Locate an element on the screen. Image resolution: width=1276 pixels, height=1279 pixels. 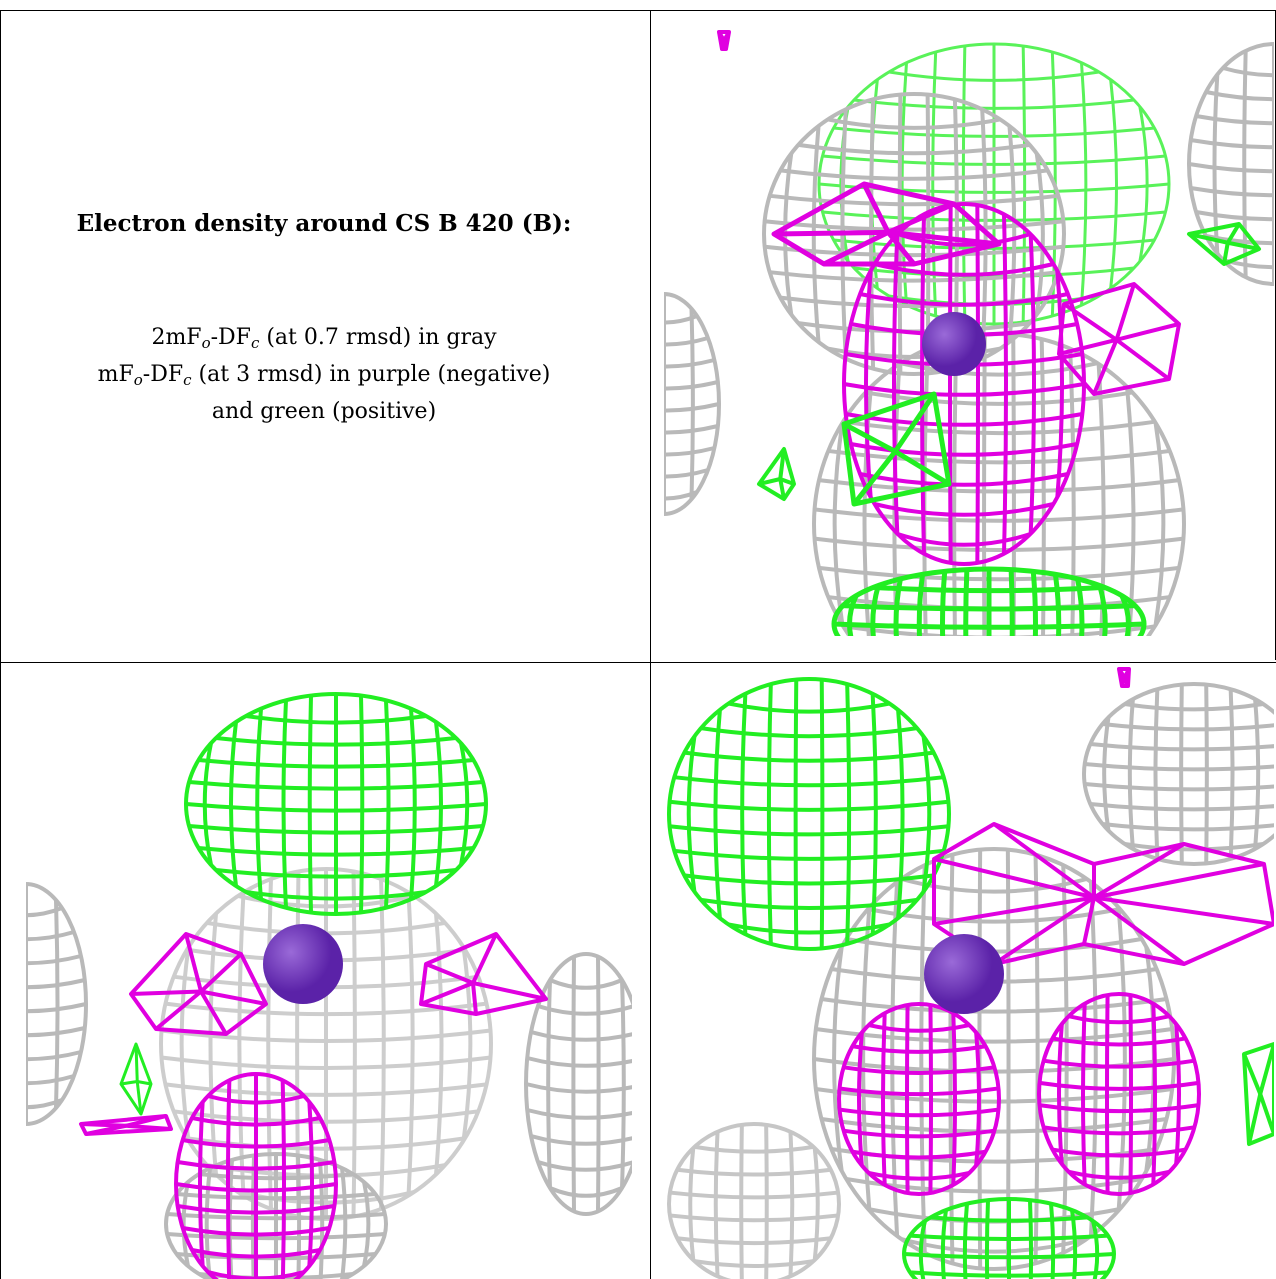
magenta-band-upper is located at coordinates (1103, 894).